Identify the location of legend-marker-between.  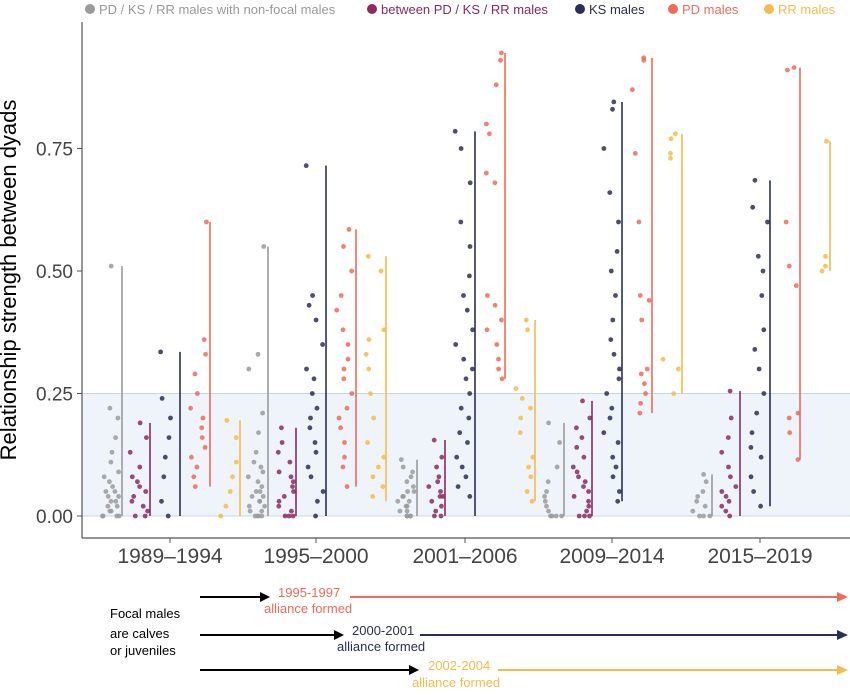
(372, 9).